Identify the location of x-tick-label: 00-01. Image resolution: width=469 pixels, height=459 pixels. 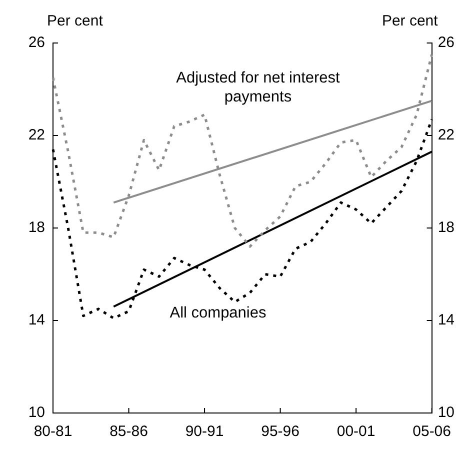
(356, 431).